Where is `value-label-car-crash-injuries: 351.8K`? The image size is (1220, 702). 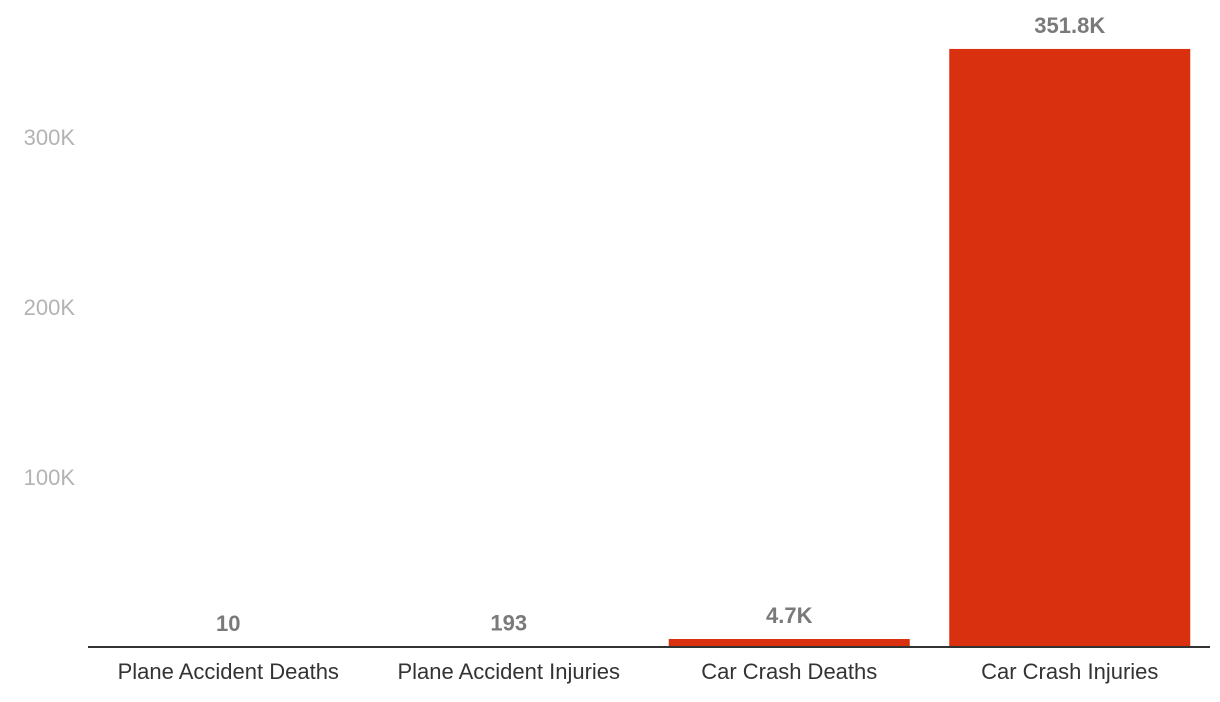
value-label-car-crash-injuries: 351.8K is located at coordinates (1069, 25).